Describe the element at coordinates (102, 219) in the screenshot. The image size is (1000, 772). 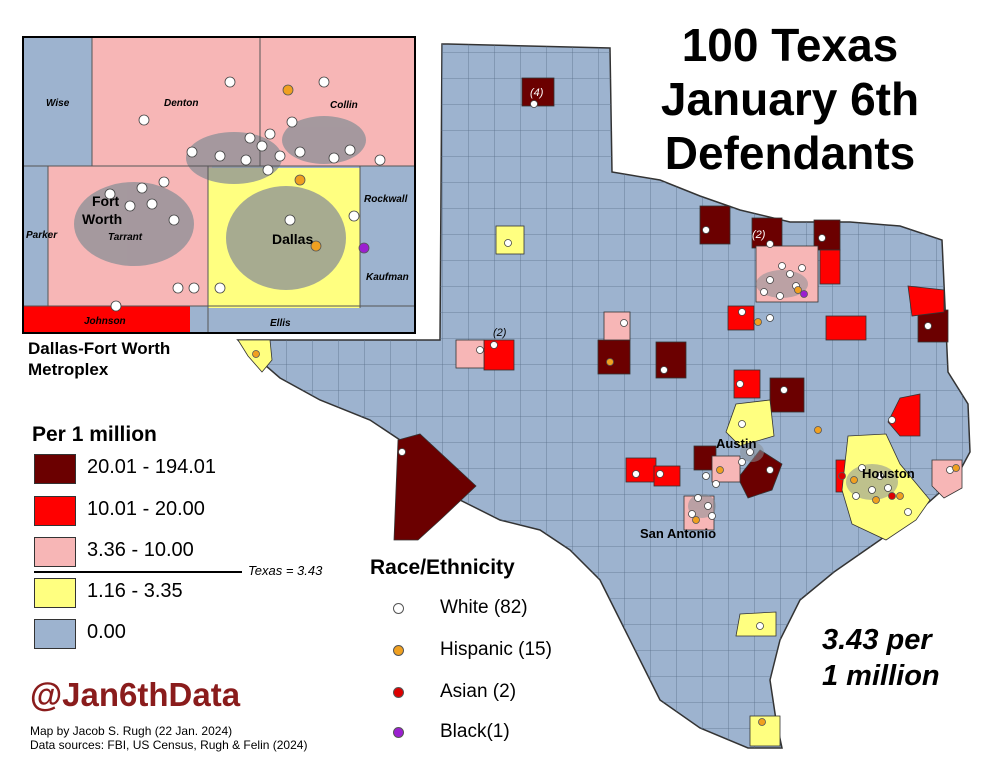
I see `inset-city-worth: Worth` at that location.